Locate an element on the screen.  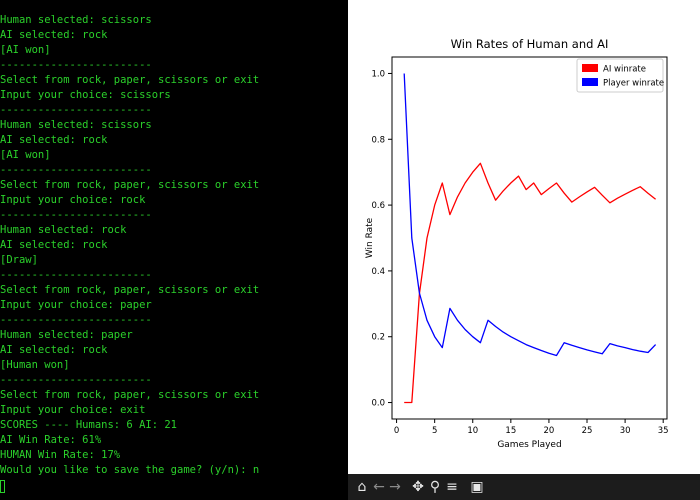
terminal-line: Input your choice: scissors is located at coordinates (85, 95).